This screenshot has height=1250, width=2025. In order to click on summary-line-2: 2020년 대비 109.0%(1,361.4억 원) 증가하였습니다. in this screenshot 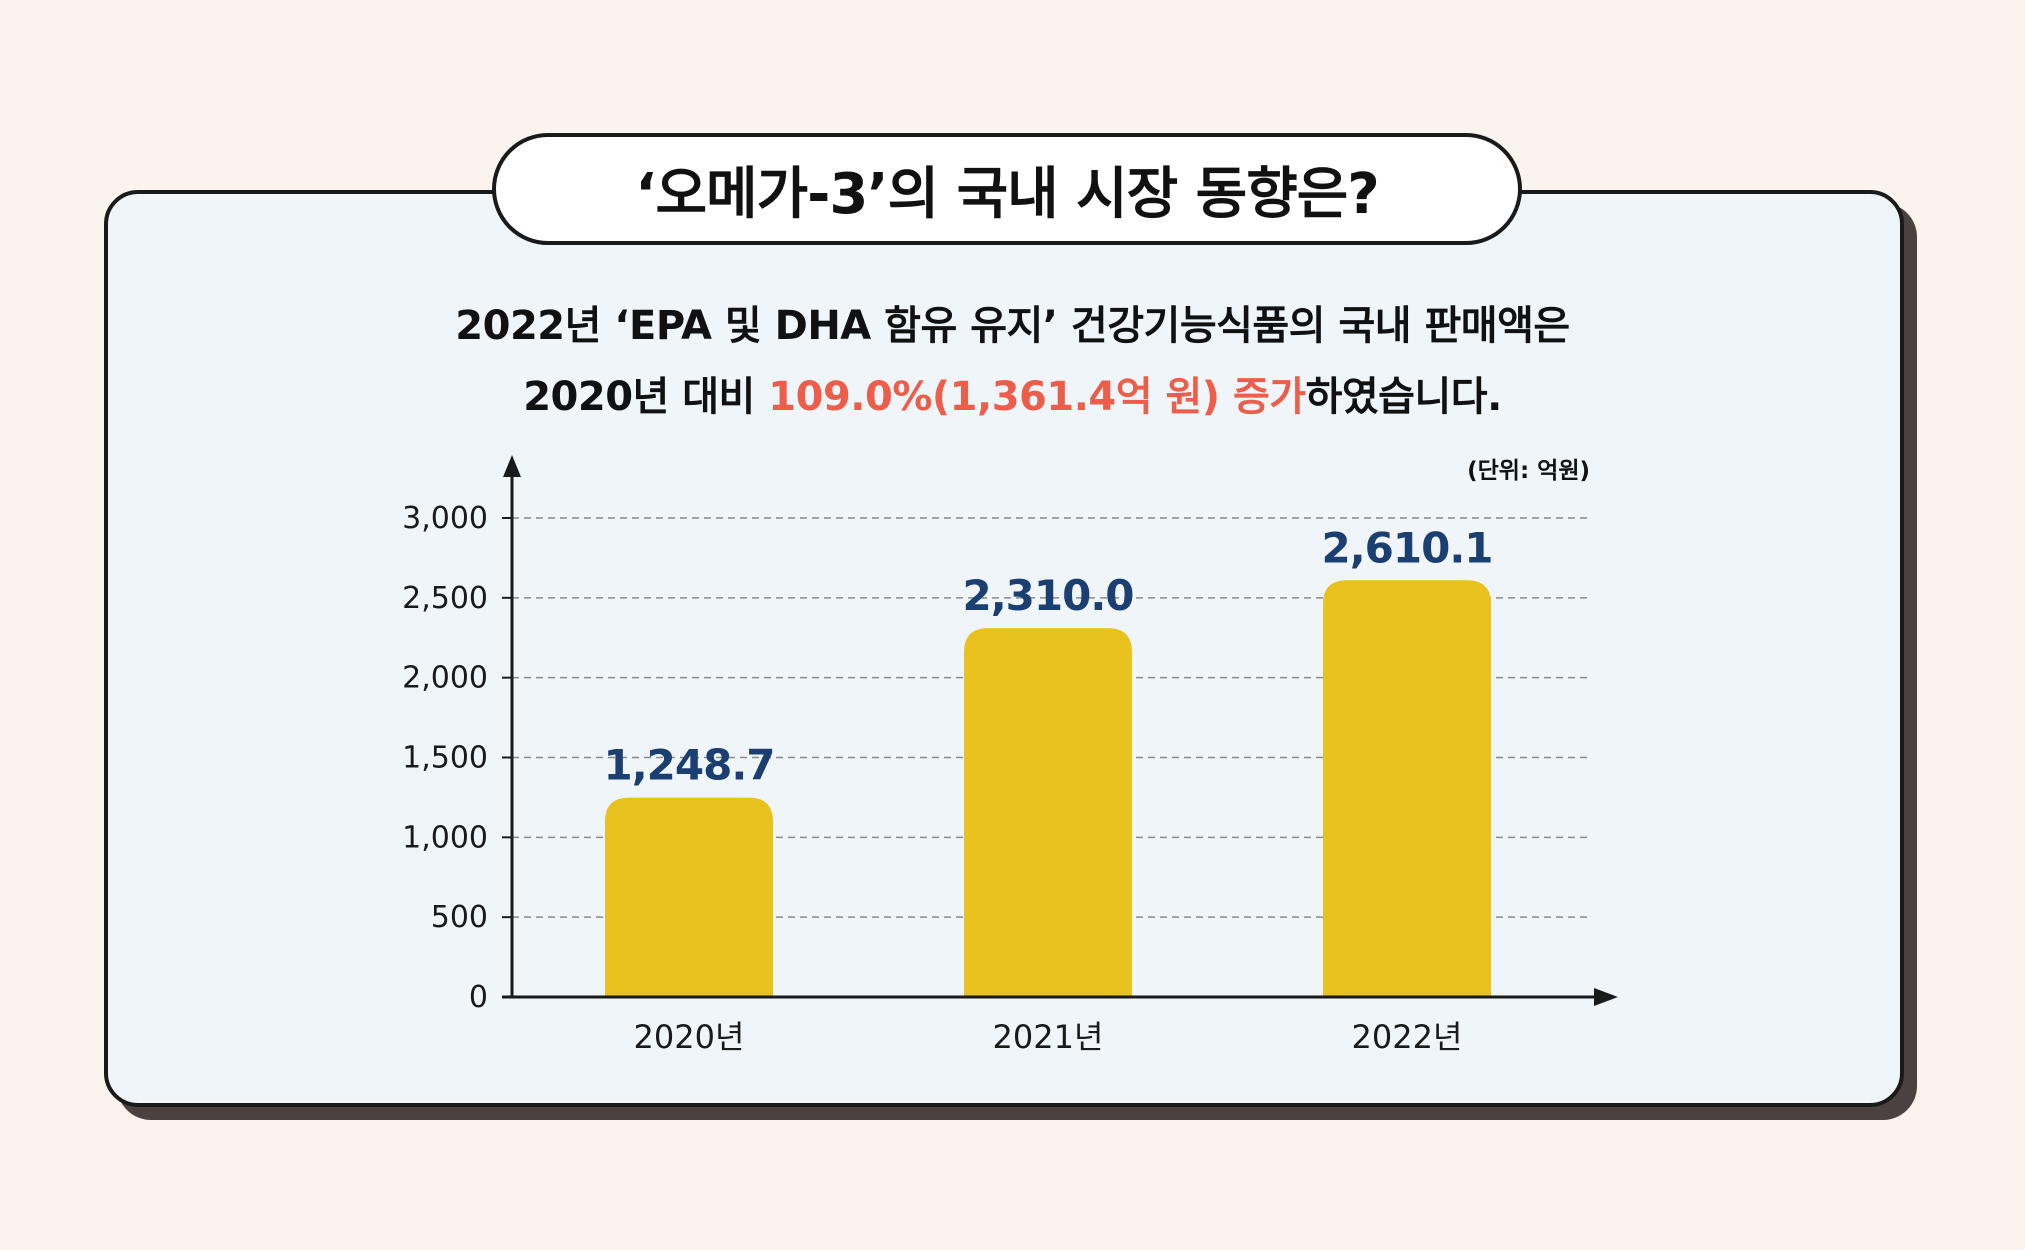, I will do `click(1012, 393)`.